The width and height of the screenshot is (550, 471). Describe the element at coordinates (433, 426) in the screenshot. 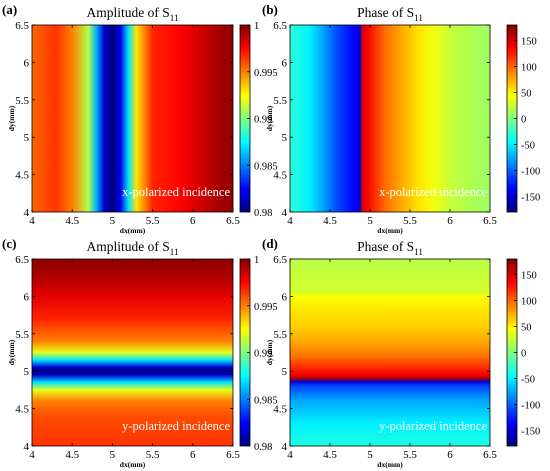

I see `polarization-annotation: y-polarized incidence` at that location.